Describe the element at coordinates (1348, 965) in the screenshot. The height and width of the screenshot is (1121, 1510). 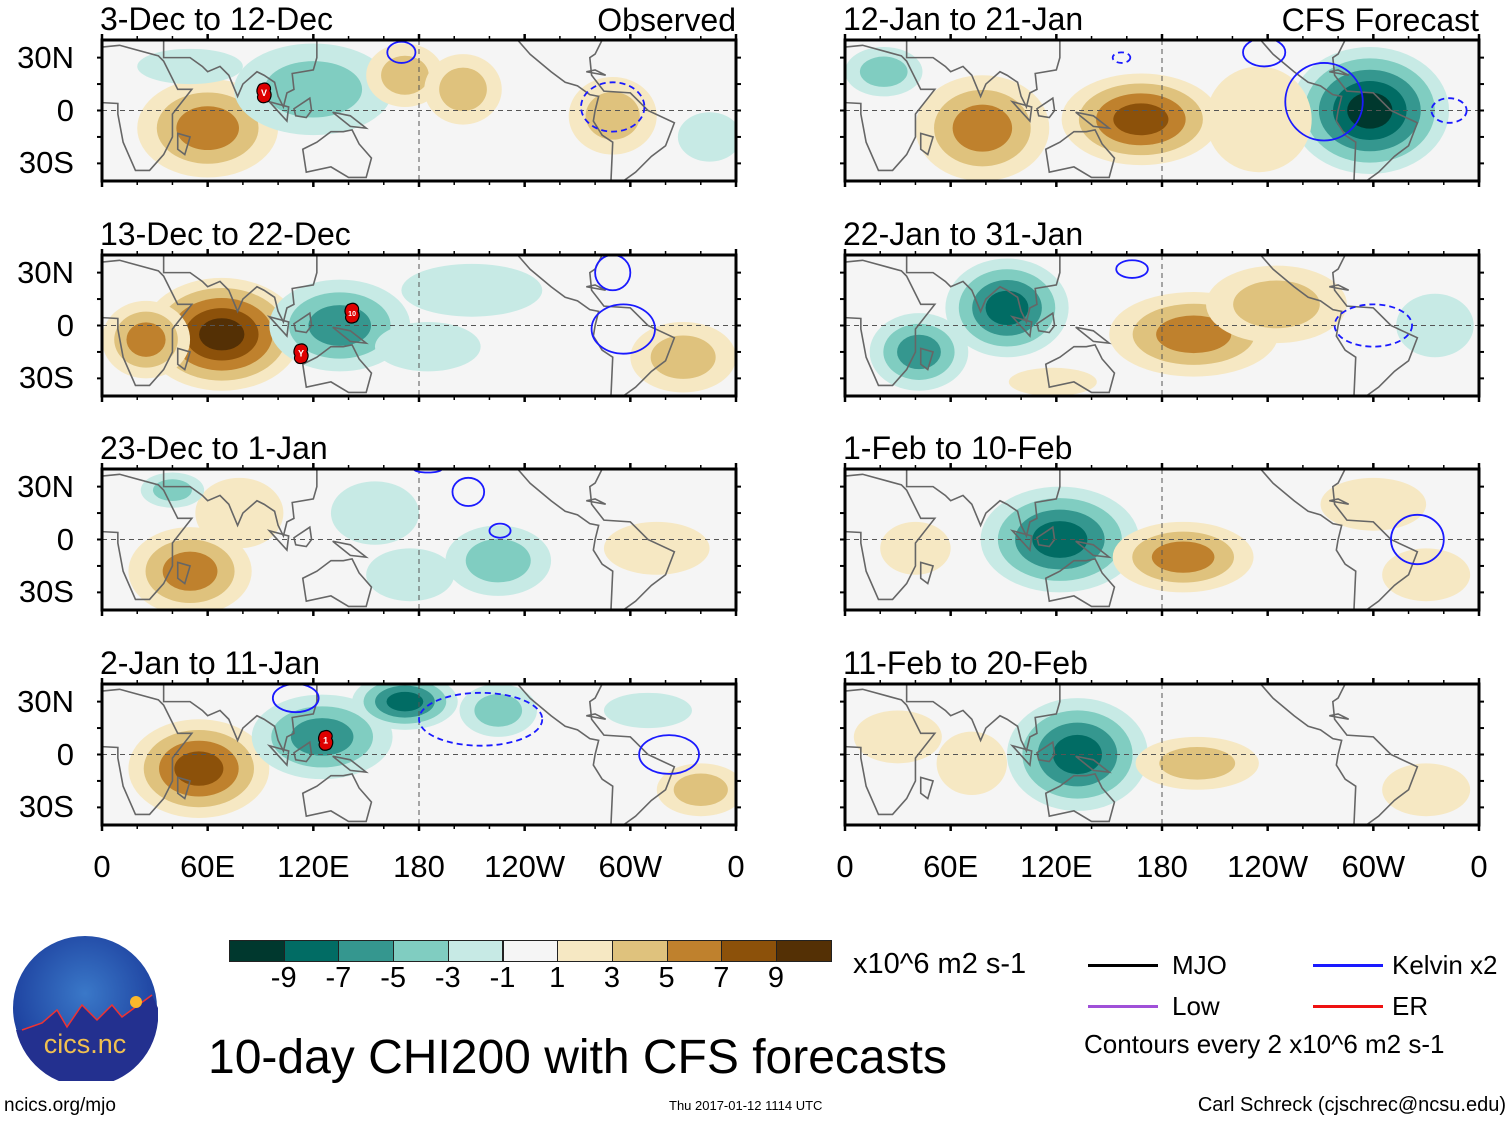
I see `legend-kelvin-line` at that location.